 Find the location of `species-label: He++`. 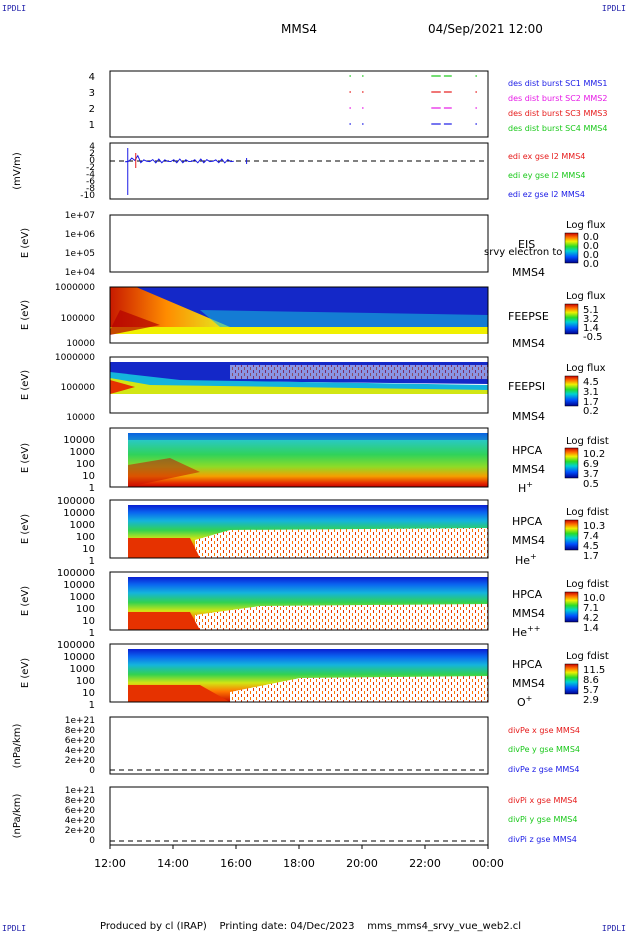

species-label: He++ is located at coordinates (526, 631).